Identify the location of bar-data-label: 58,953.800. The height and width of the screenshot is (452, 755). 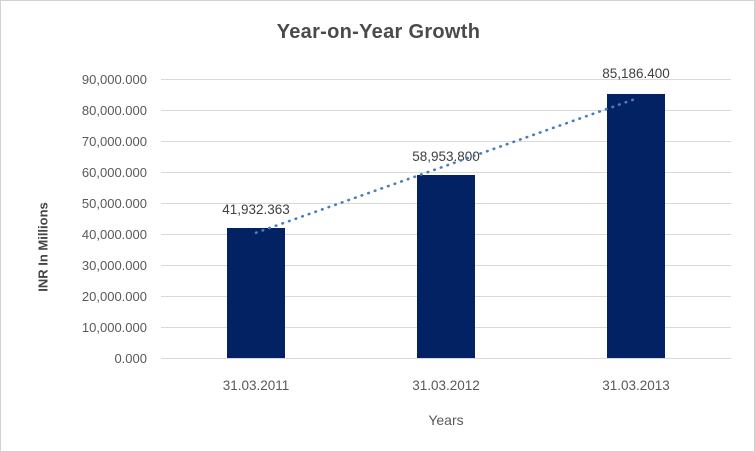
(446, 157).